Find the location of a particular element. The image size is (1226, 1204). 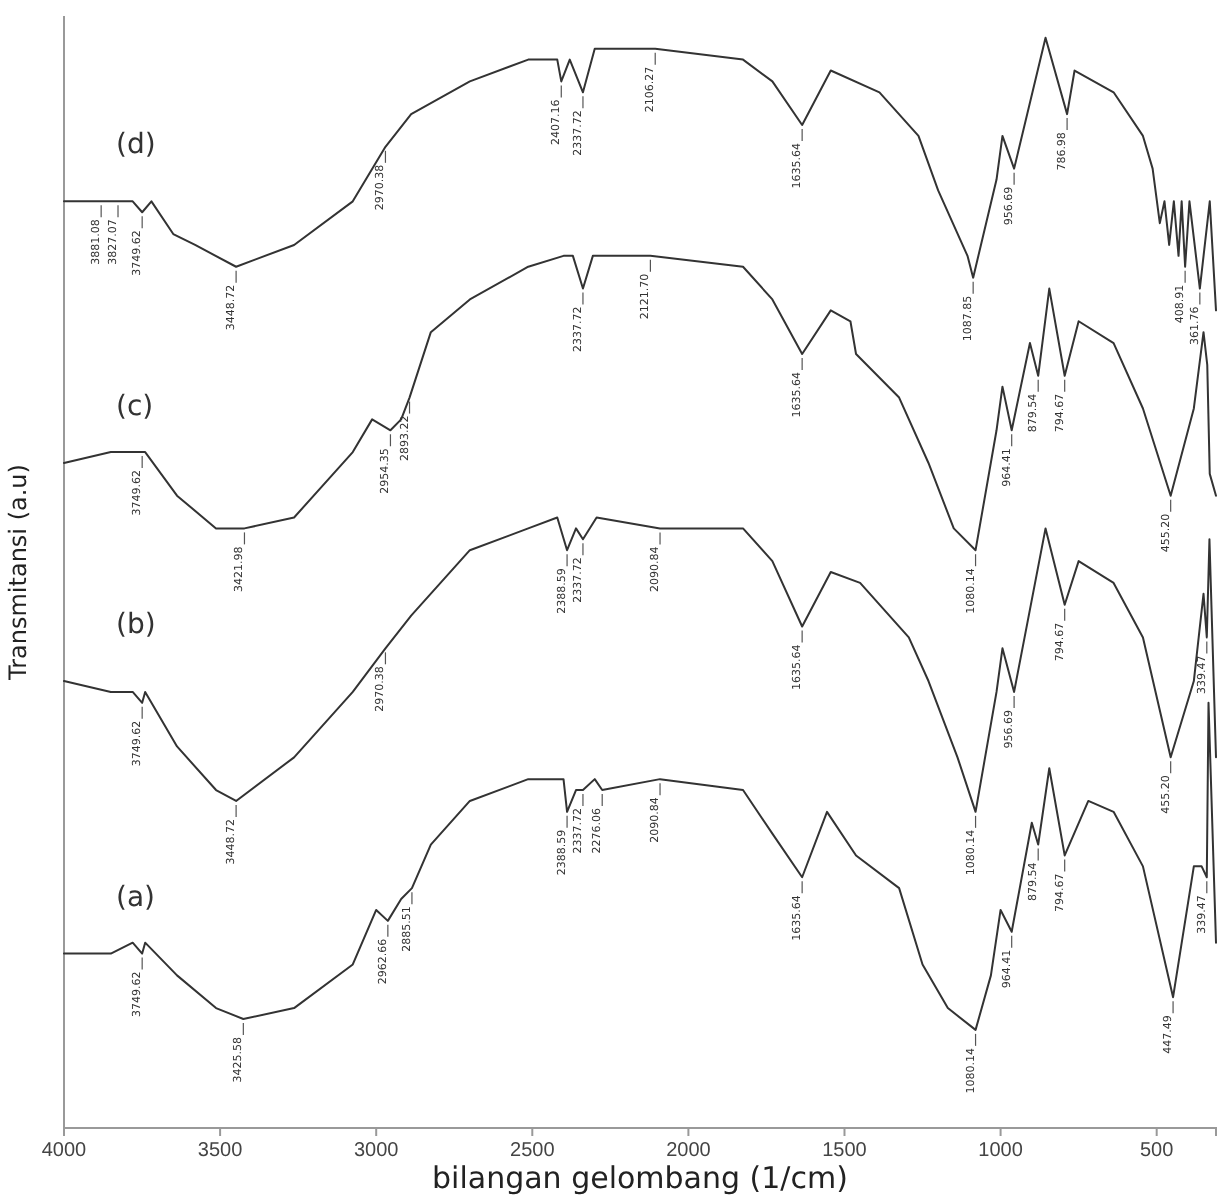

x-tick-label: 3000 is located at coordinates (376, 1151).